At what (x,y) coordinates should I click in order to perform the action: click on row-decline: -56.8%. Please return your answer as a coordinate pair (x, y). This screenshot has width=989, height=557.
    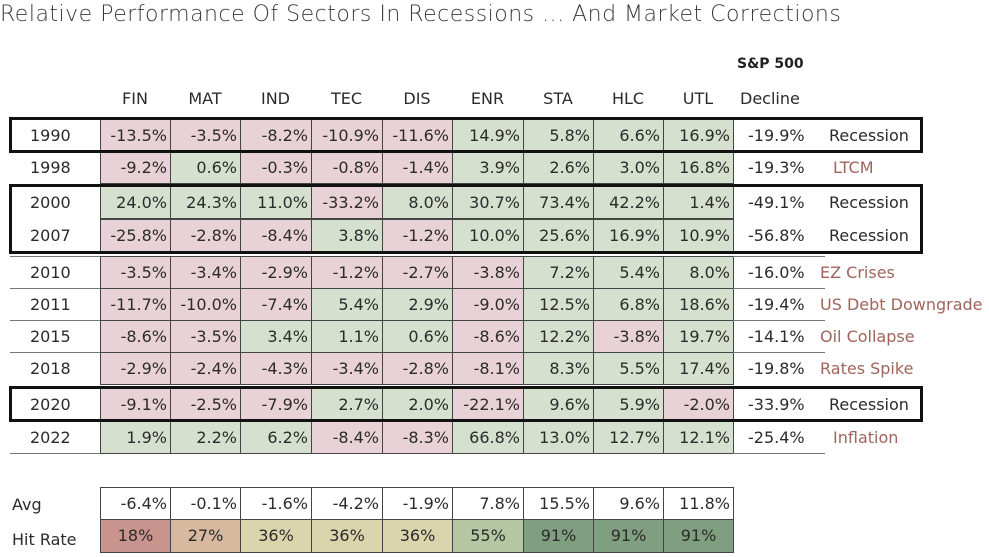
    Looking at the image, I should click on (776, 235).